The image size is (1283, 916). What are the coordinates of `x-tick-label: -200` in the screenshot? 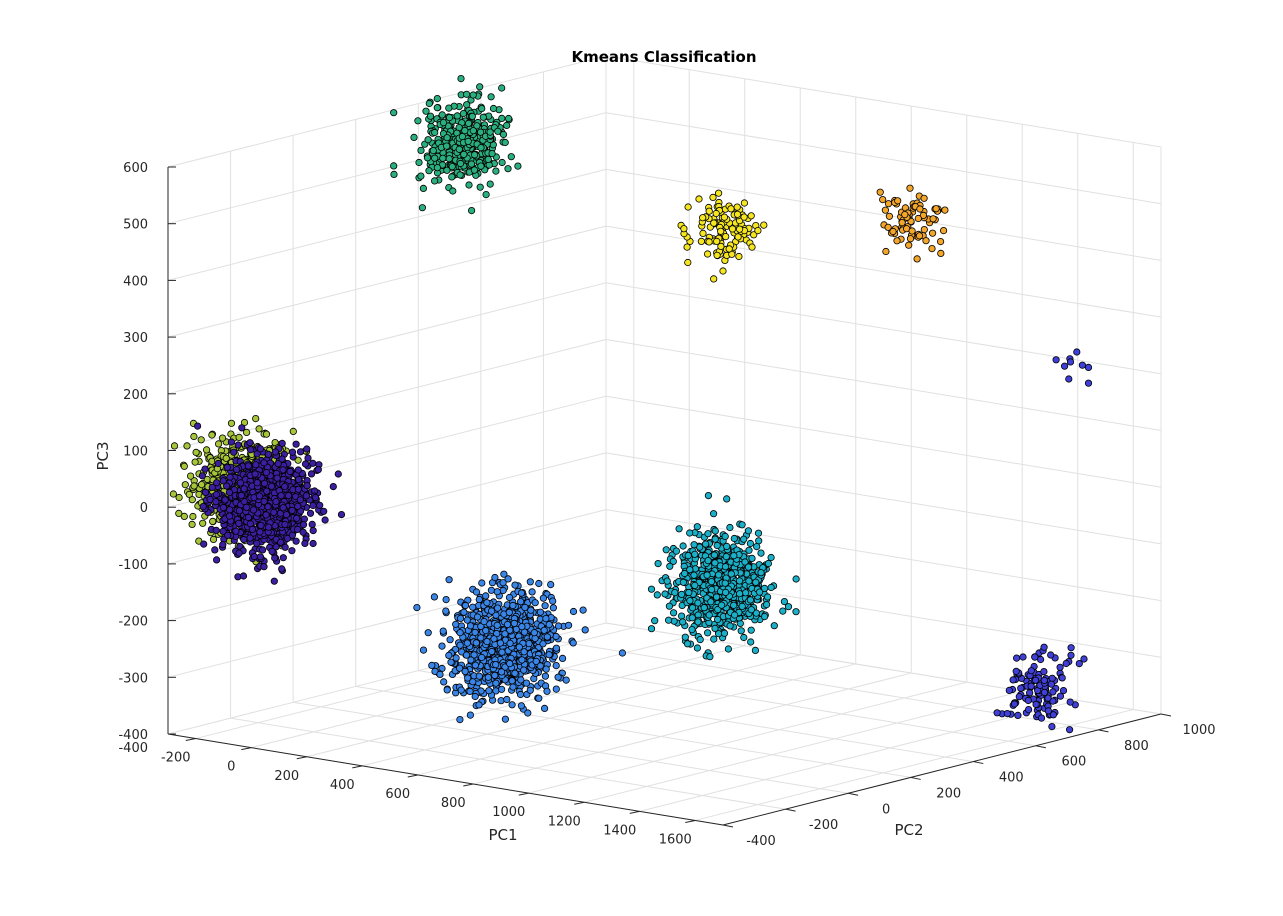 It's located at (176, 758).